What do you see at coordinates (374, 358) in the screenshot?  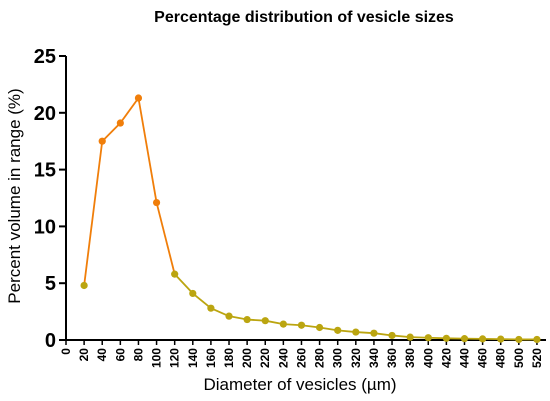 I see `x-tick-label: 340` at bounding box center [374, 358].